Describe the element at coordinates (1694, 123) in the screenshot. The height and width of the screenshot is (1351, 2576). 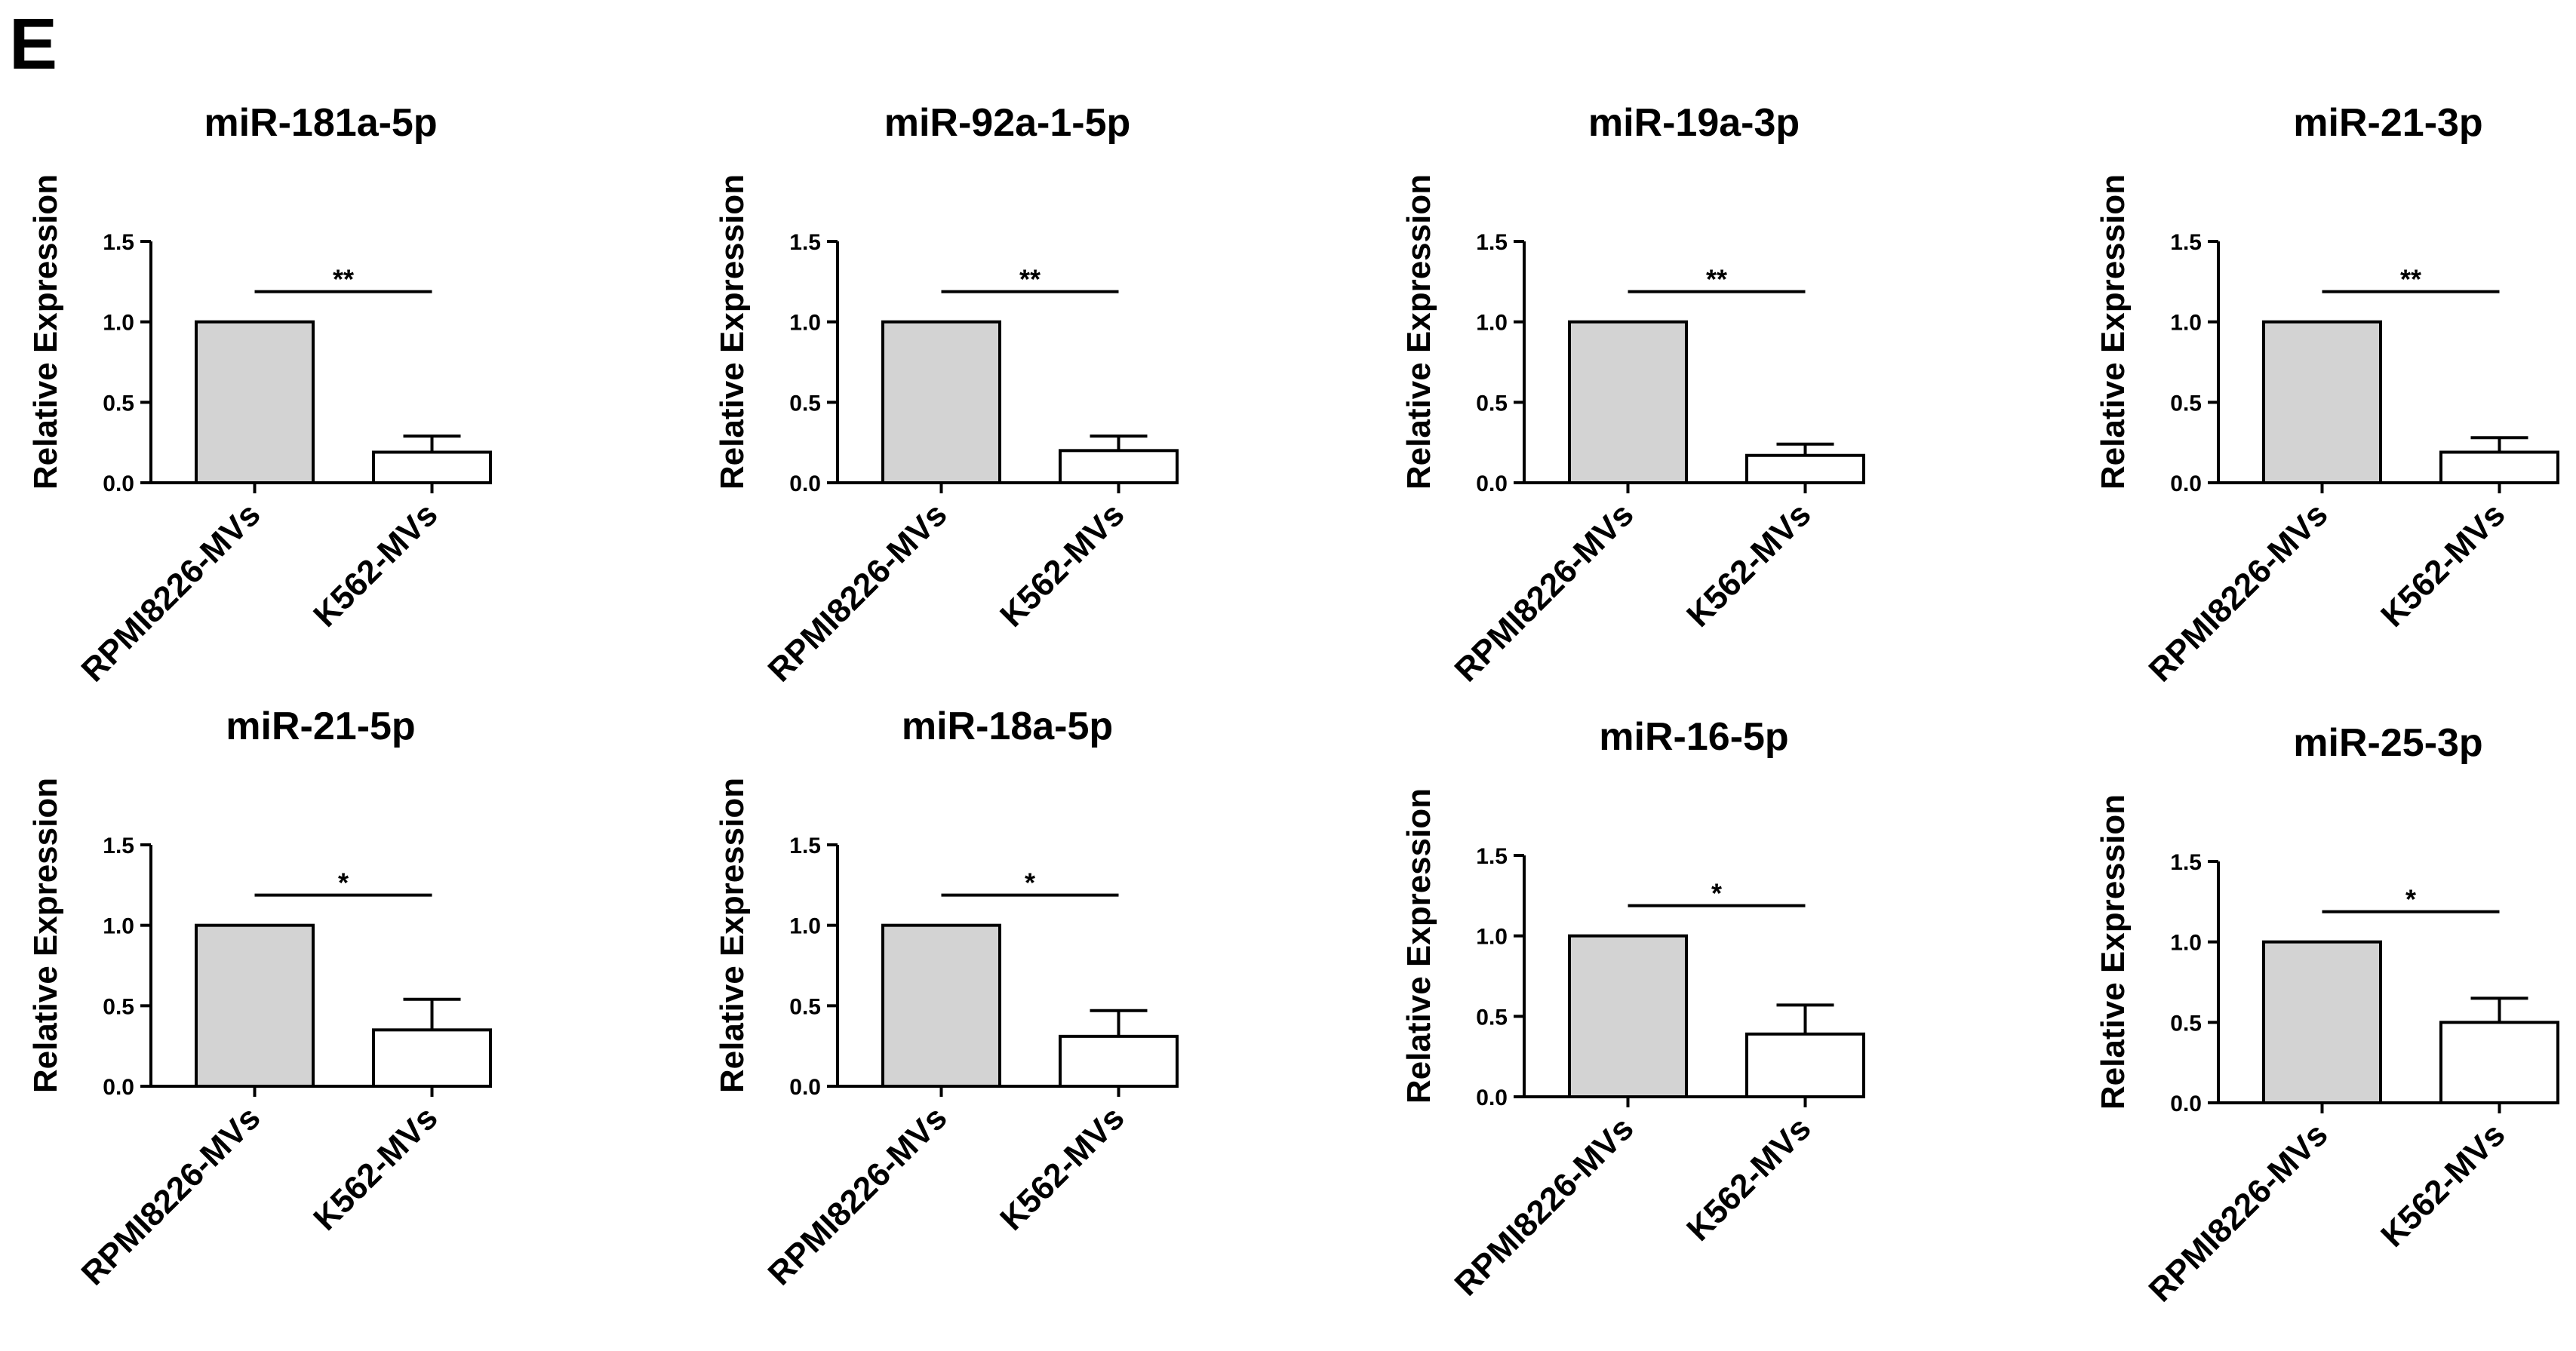
I see `chart-title: miR-19a-3p` at that location.